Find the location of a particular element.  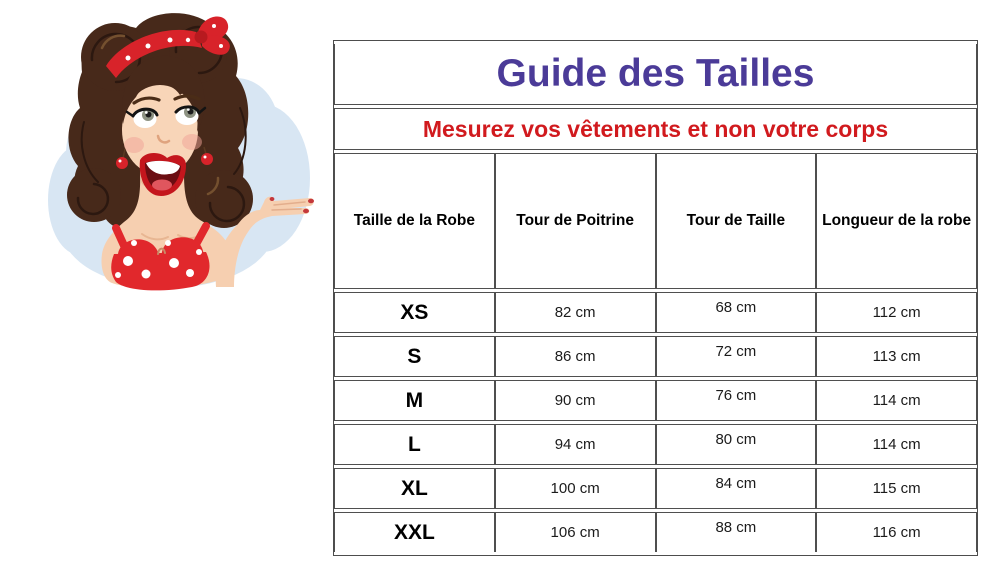

table-row-xs: XS 82 cm 68 cm 112 cm is located at coordinates (655, 312).